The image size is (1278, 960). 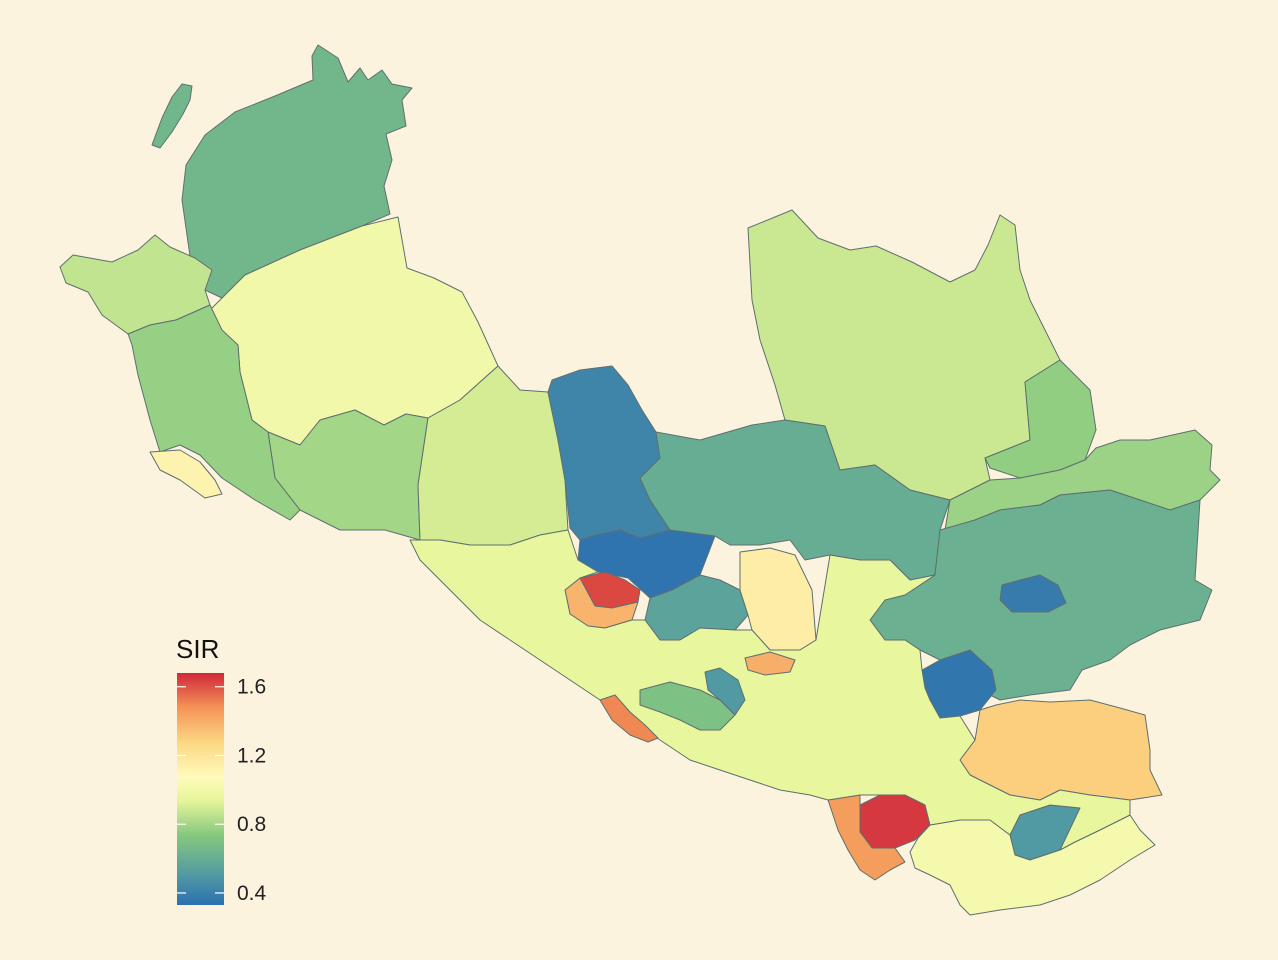 I want to click on legend-title: SIR, so click(x=197, y=649).